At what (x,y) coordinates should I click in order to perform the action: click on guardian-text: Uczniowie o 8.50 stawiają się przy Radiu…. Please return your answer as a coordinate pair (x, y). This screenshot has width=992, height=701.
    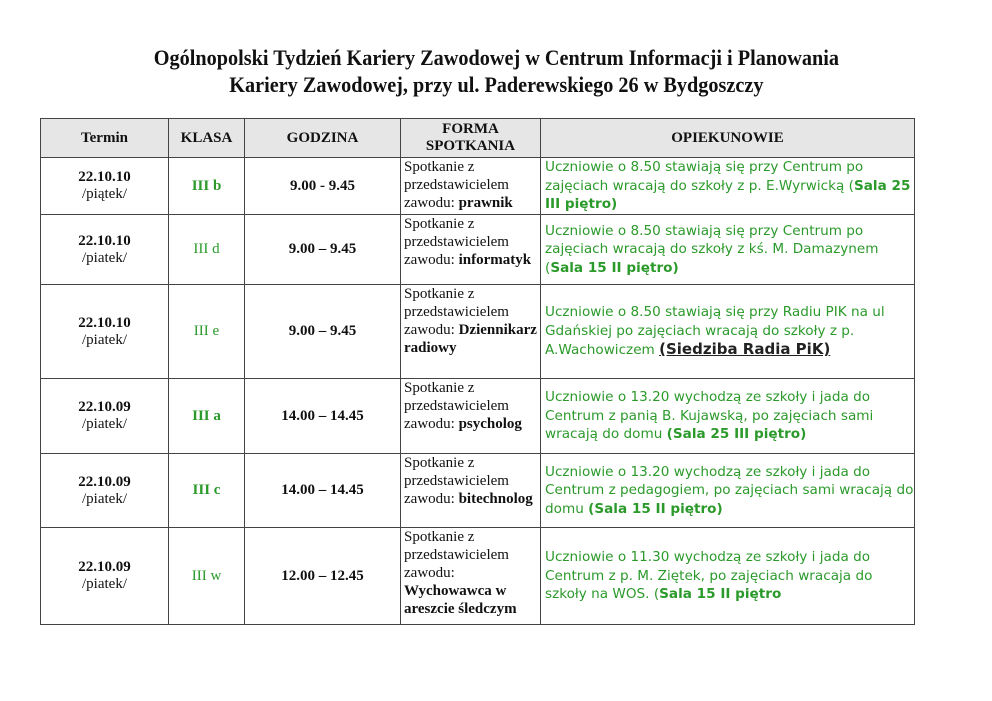
    Looking at the image, I should click on (715, 331).